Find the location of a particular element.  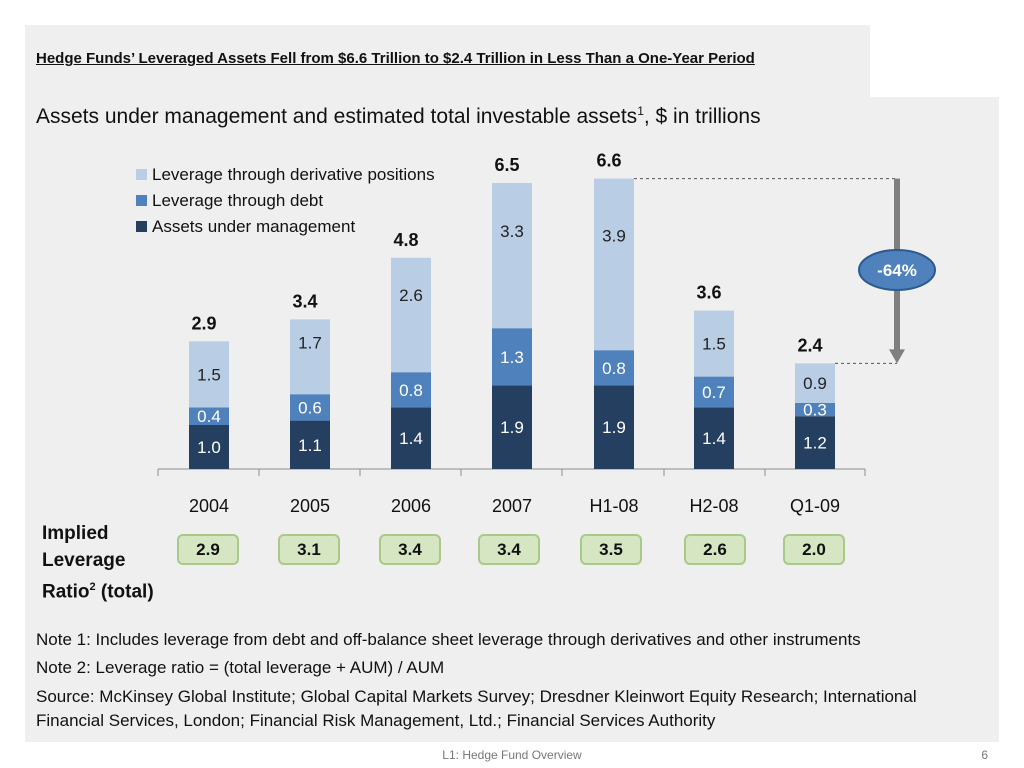

ilr-value-2007: 3.4 is located at coordinates (509, 549).